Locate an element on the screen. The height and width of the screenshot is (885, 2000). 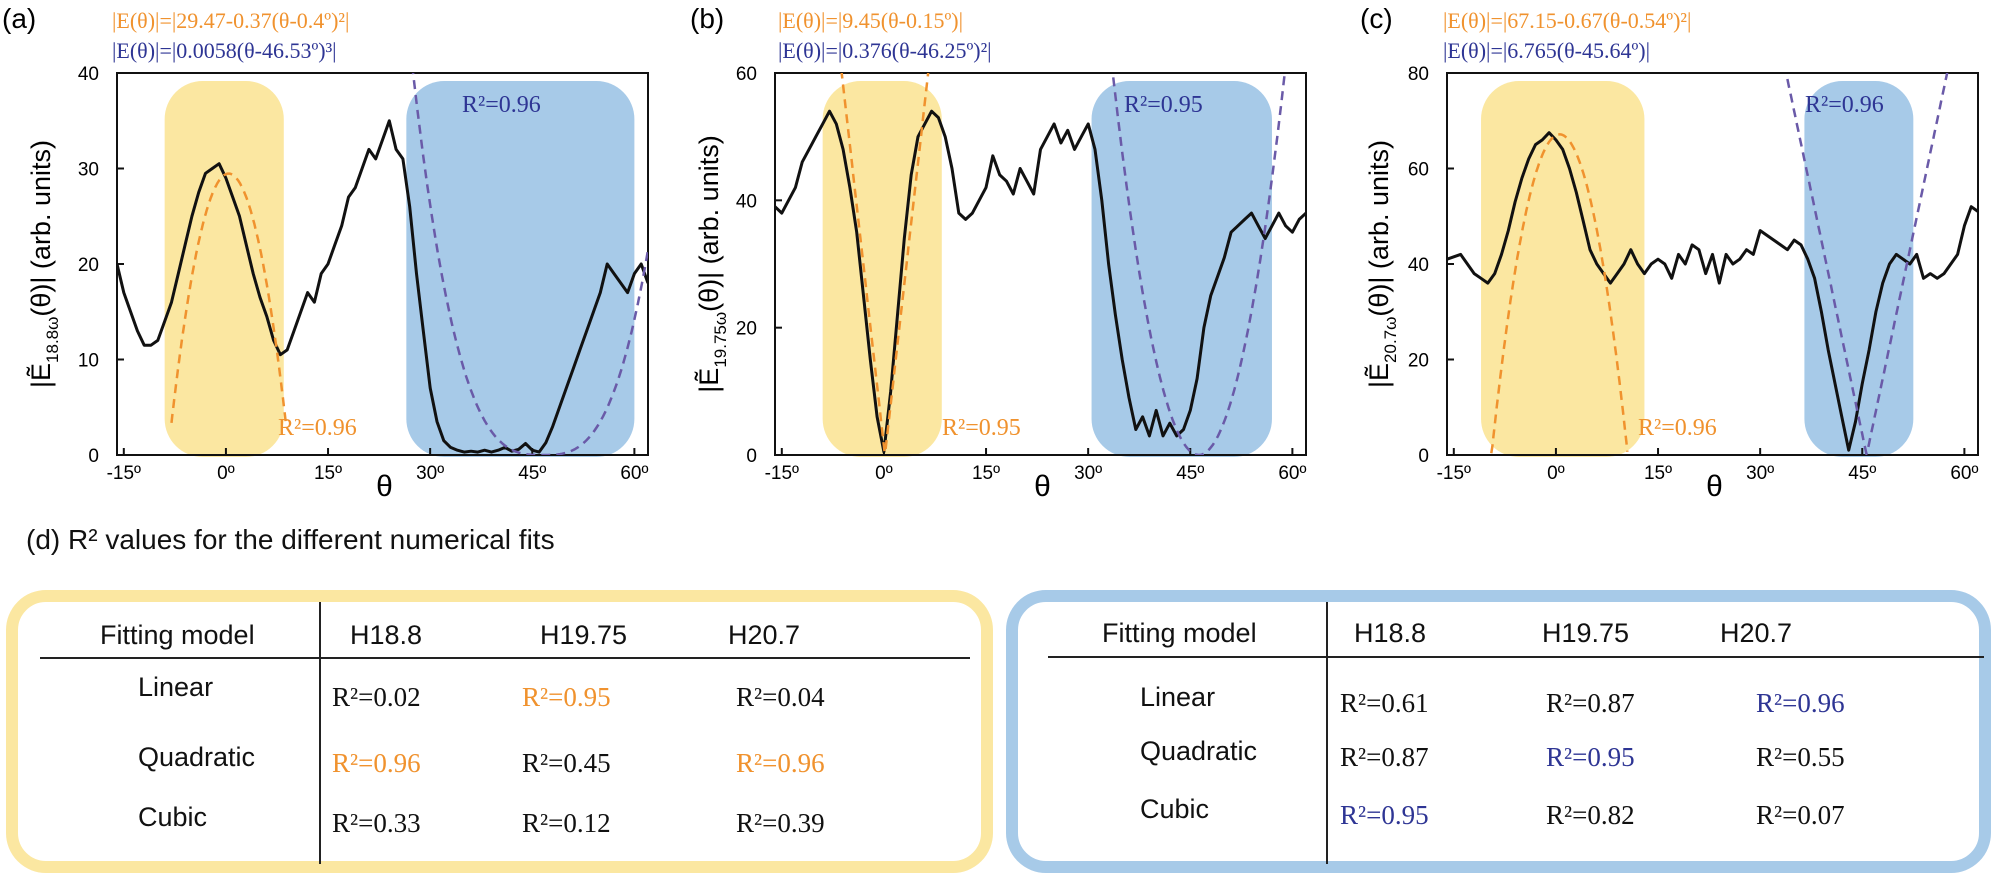
table-left-cell: R²=0.02 is located at coordinates (376, 697).